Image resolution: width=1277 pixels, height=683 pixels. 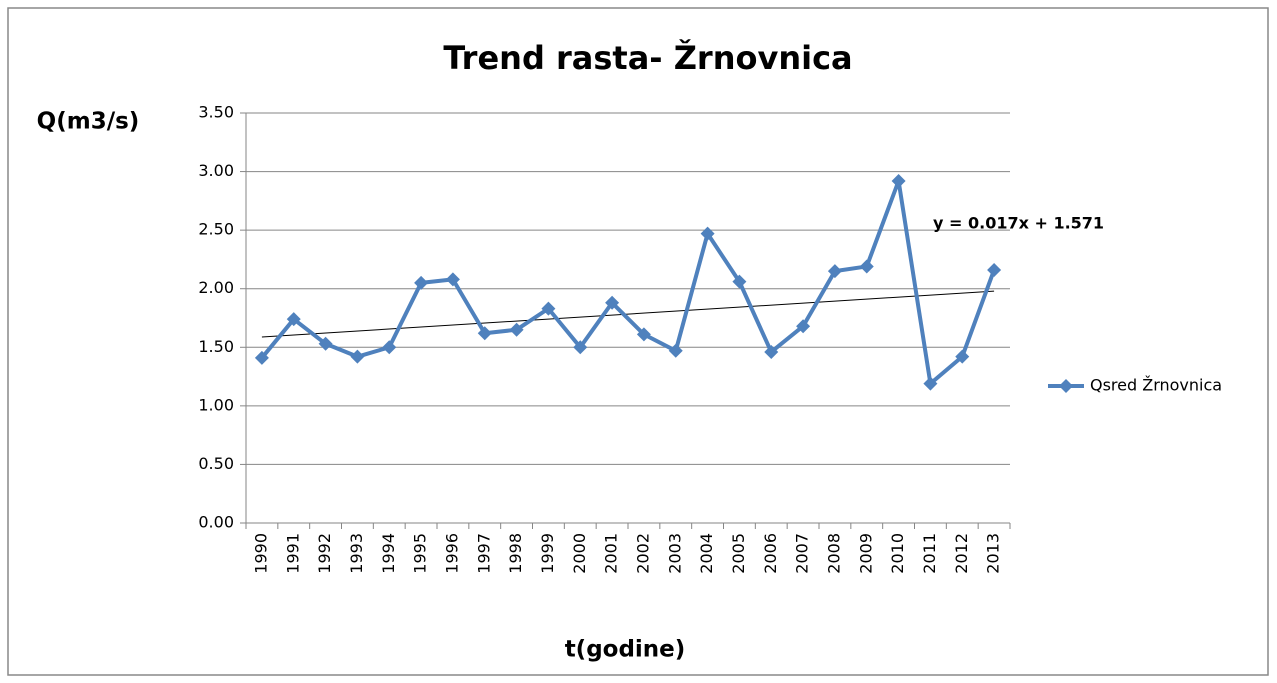 What do you see at coordinates (802, 553) in the screenshot?
I see `x-tick-label: 2007` at bounding box center [802, 553].